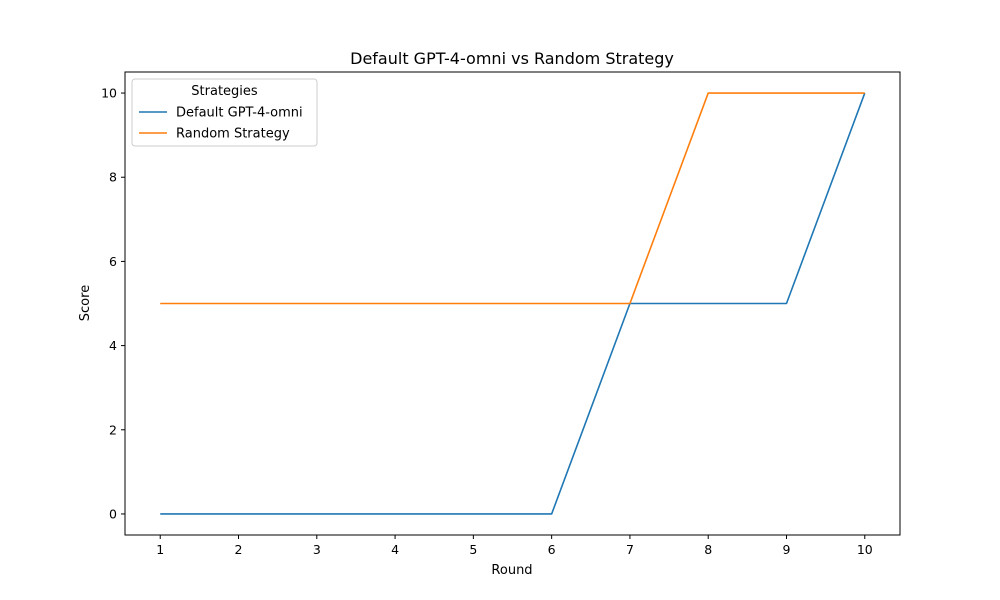 Image resolution: width=1000 pixels, height=600 pixels. Describe the element at coordinates (113, 303) in the screenshot. I see `y-axis: 0 2 4 6 8 10` at that location.